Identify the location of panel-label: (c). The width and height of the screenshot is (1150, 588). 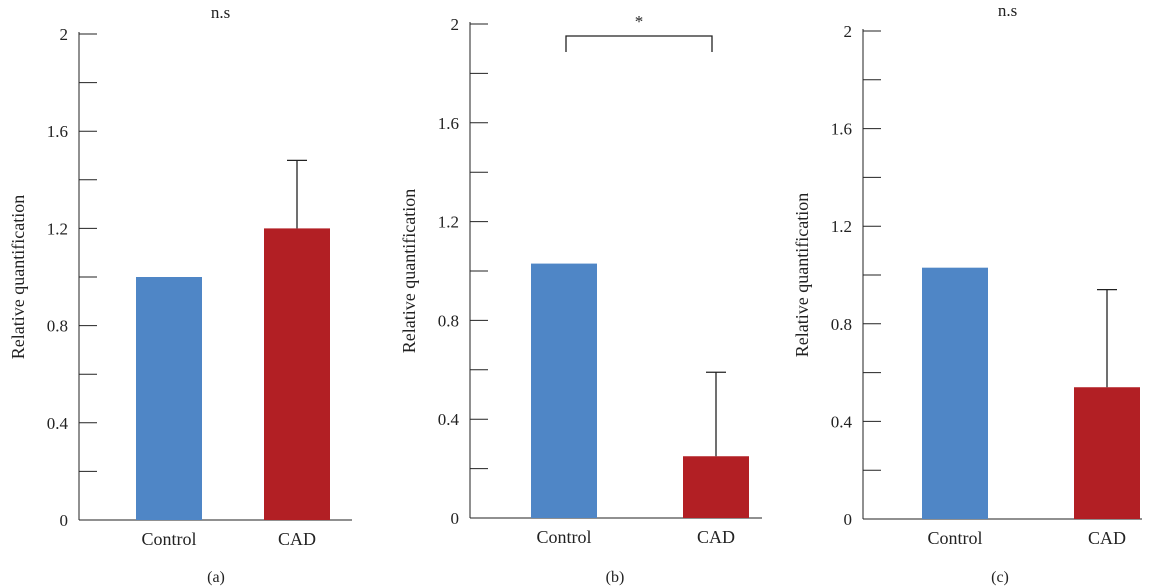
(1000, 577).